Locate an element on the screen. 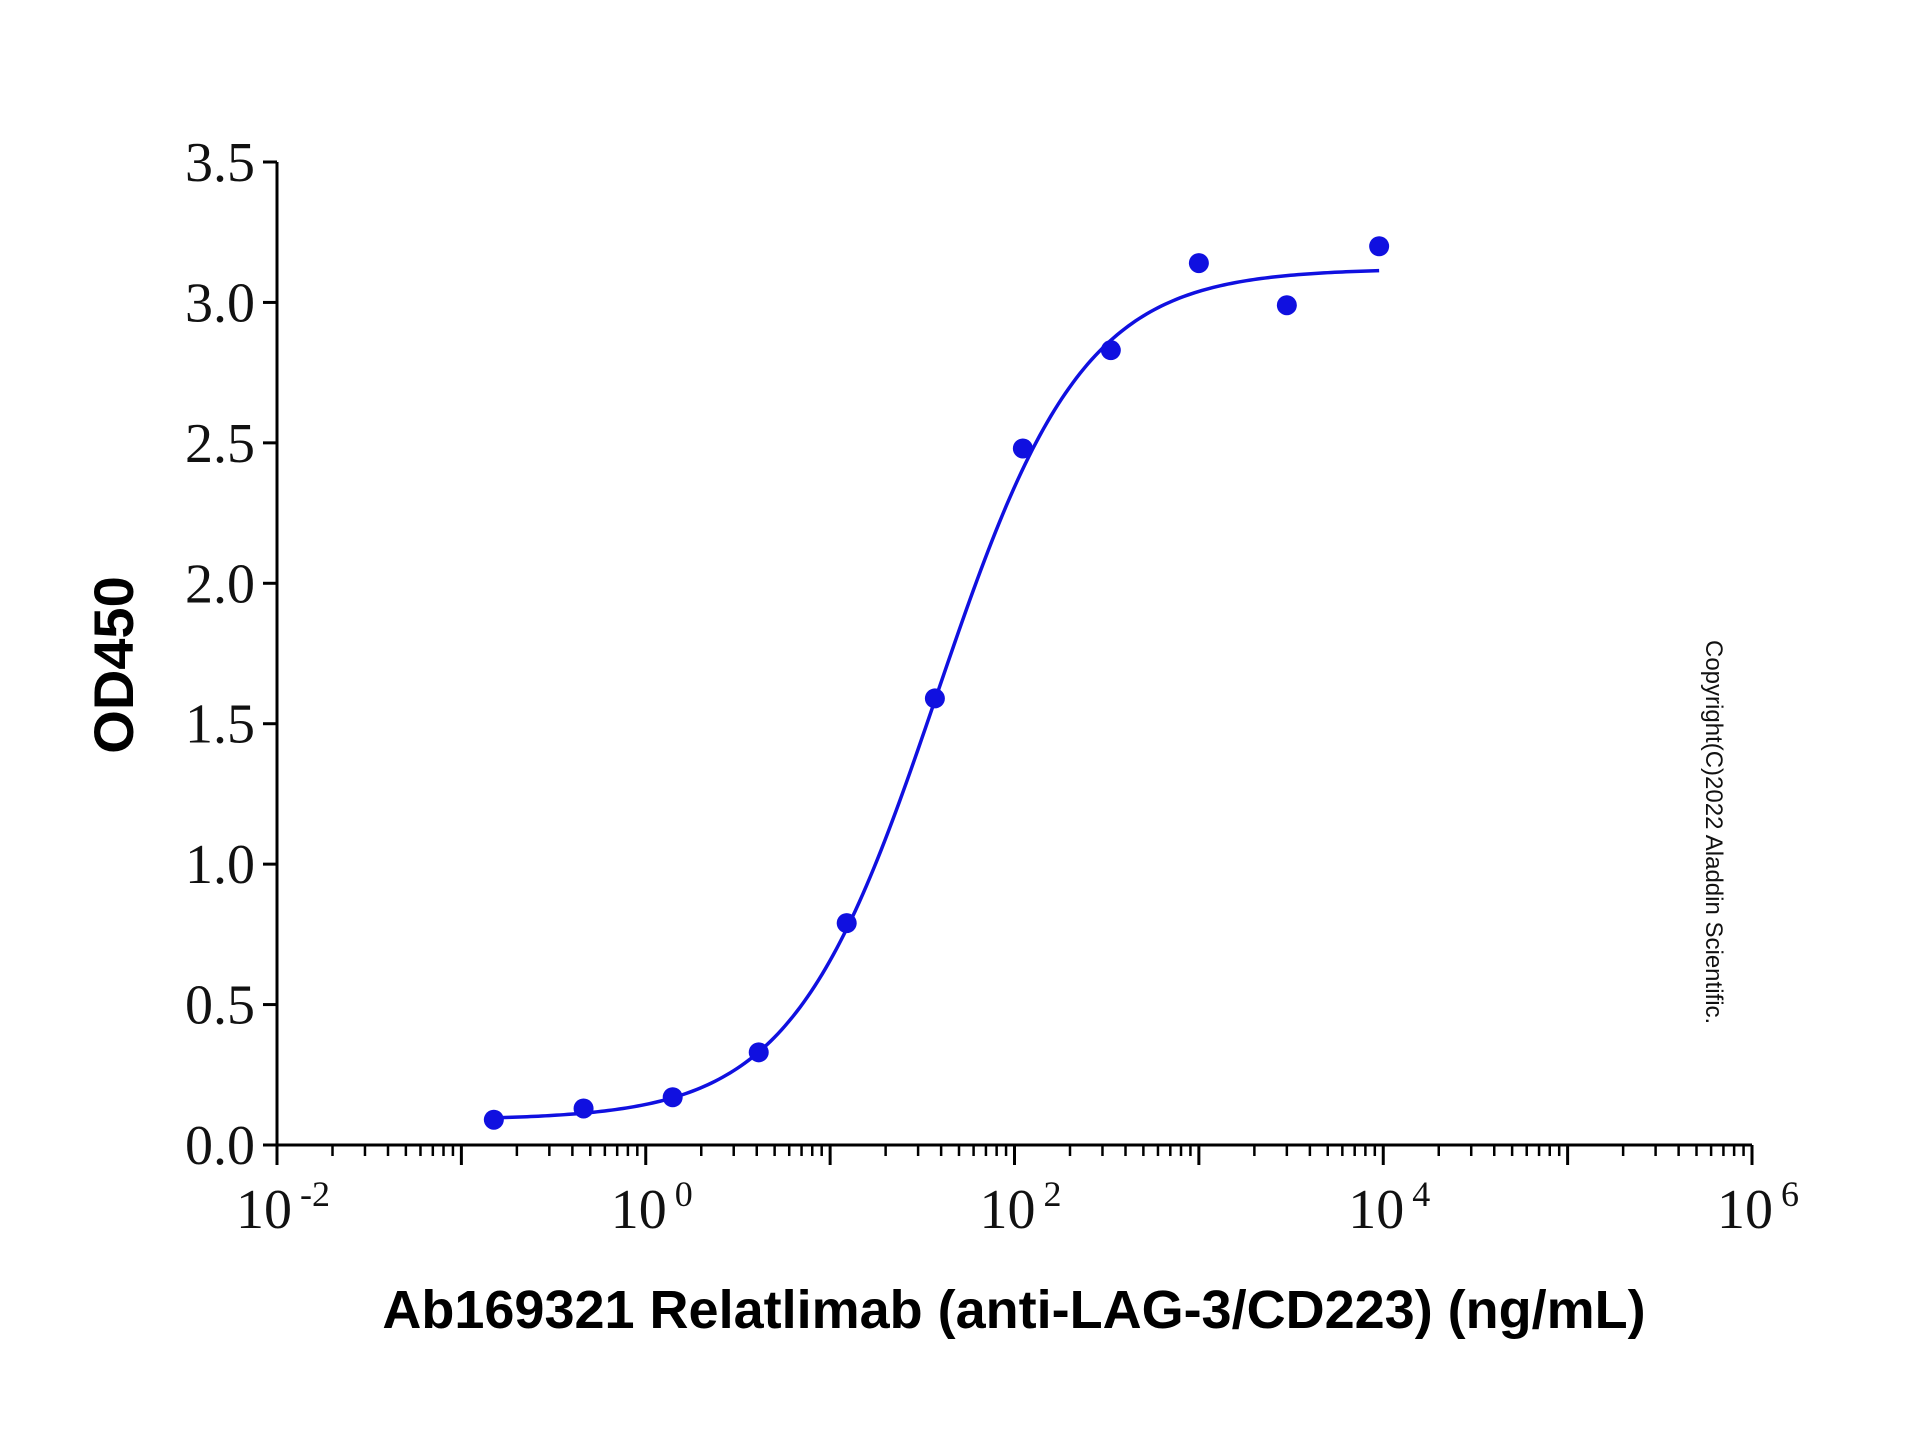  y-tick-label: 2.0 is located at coordinates (220, 584).